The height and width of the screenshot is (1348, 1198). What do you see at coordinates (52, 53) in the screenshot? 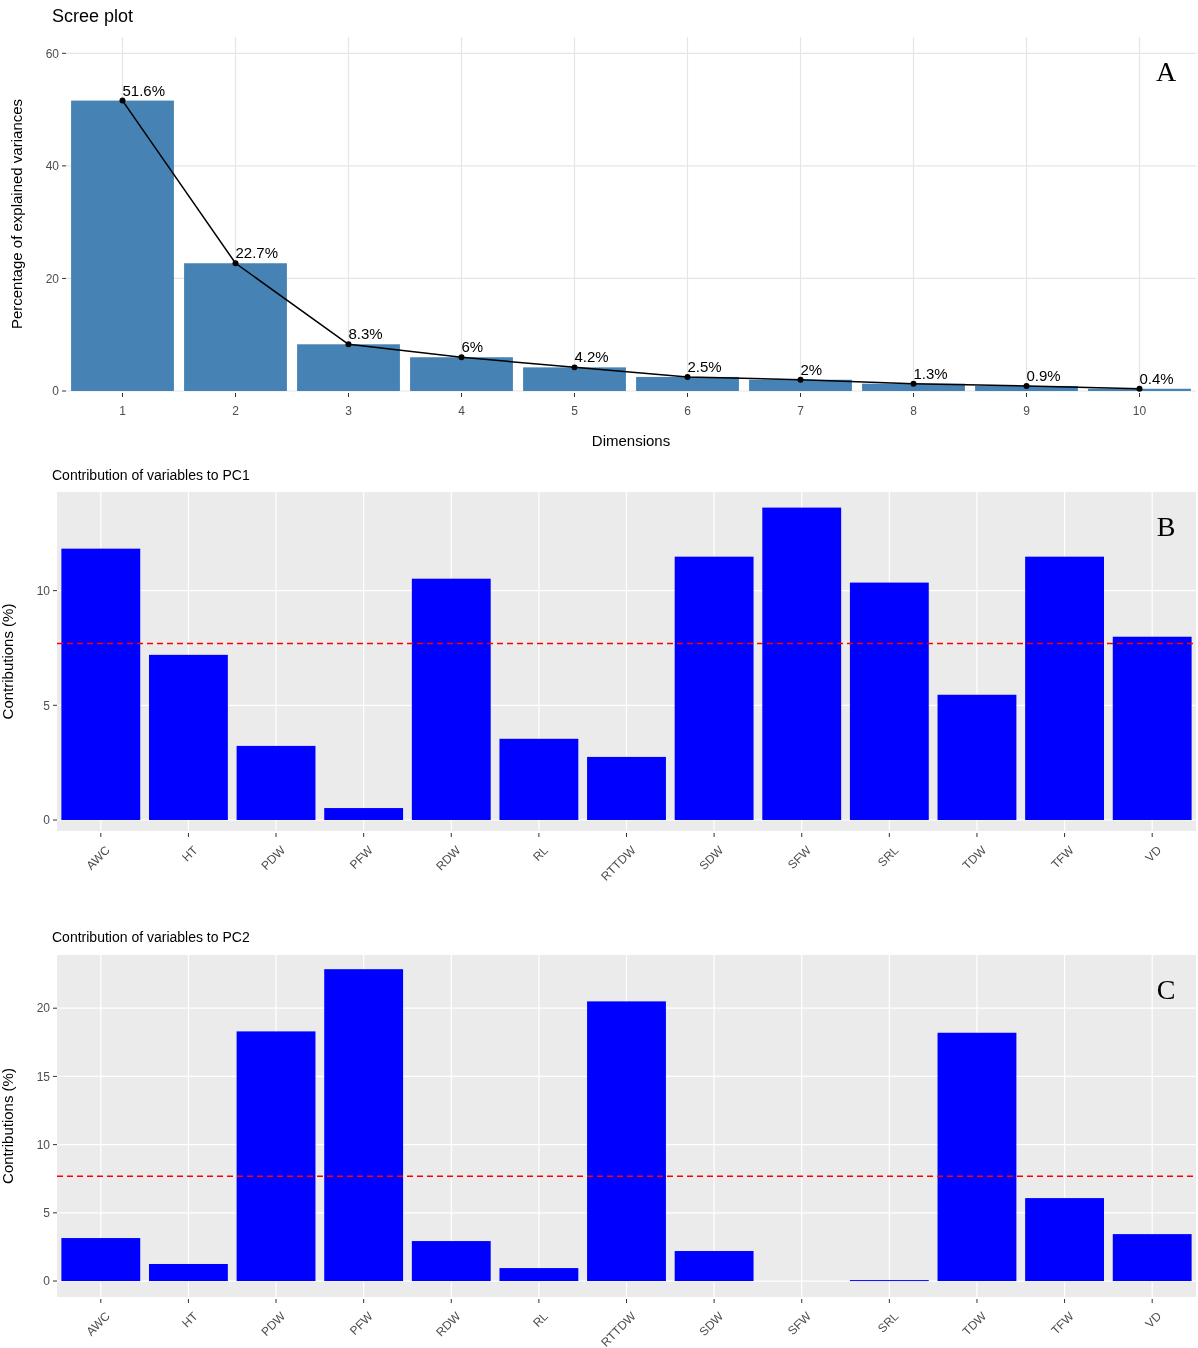
I see `y-tick-label: 60` at bounding box center [52, 53].